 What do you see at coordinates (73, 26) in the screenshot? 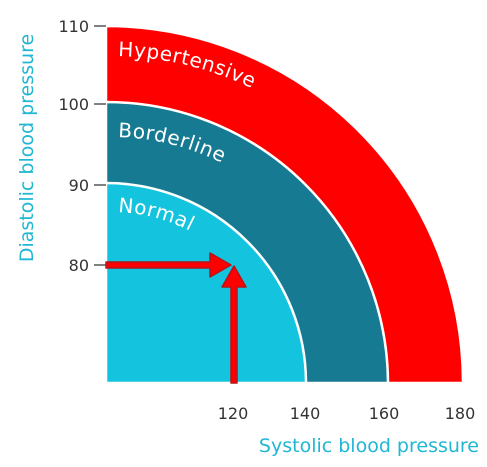
I see `y-tick-label: 110` at bounding box center [73, 26].